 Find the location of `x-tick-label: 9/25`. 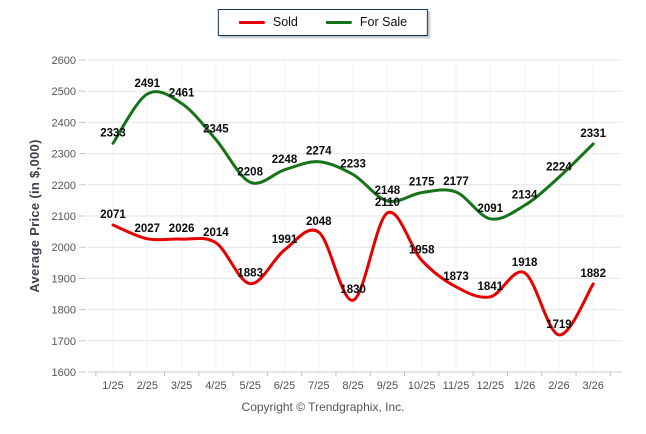

x-tick-label: 9/25 is located at coordinates (387, 386).